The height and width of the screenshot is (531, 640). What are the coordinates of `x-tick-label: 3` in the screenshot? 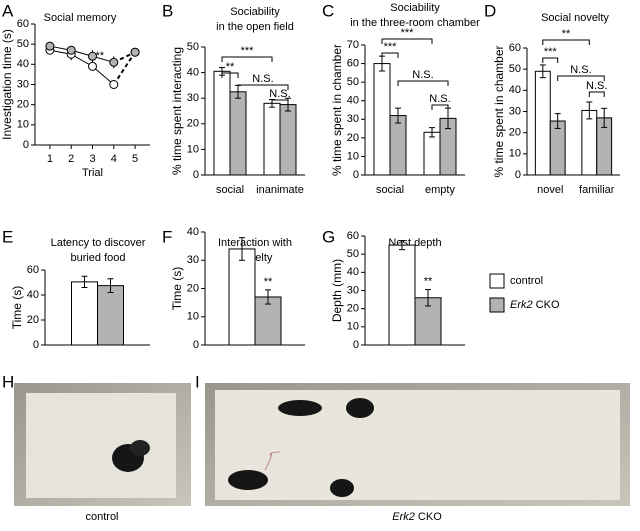 It's located at (92, 159).